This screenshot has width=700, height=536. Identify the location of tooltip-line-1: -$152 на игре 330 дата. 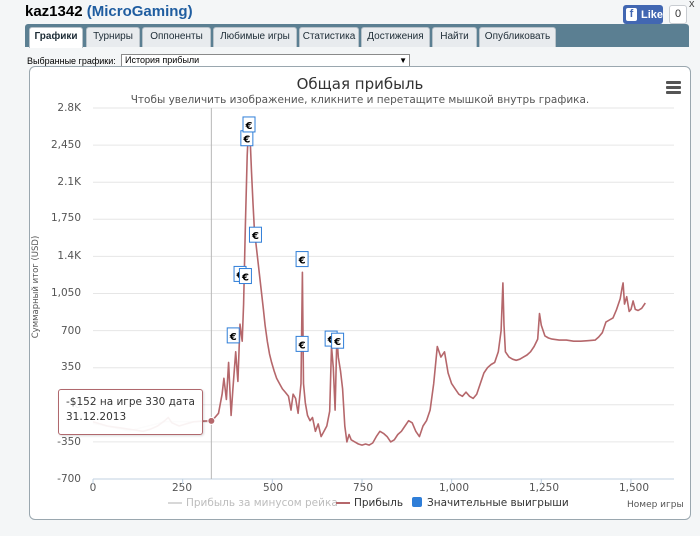
(130, 402).